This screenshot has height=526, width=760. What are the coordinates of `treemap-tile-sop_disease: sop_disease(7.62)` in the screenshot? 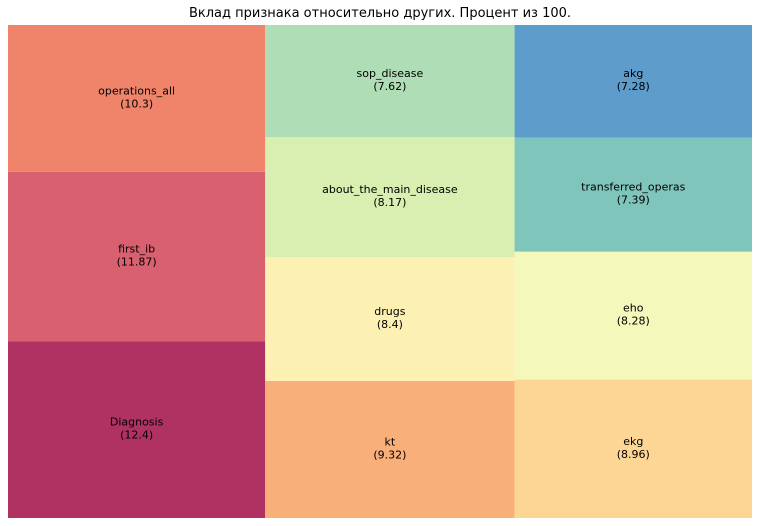 It's located at (390, 81).